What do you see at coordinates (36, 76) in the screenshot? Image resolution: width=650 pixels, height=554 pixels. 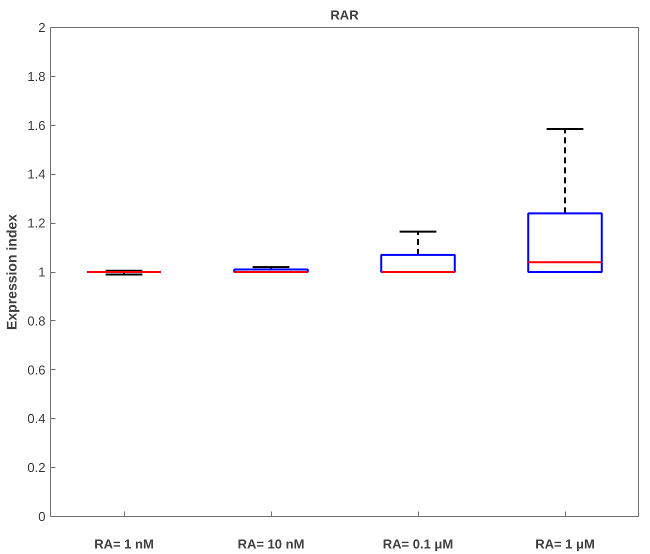 I see `y-tick-label: 1.8` at bounding box center [36, 76].